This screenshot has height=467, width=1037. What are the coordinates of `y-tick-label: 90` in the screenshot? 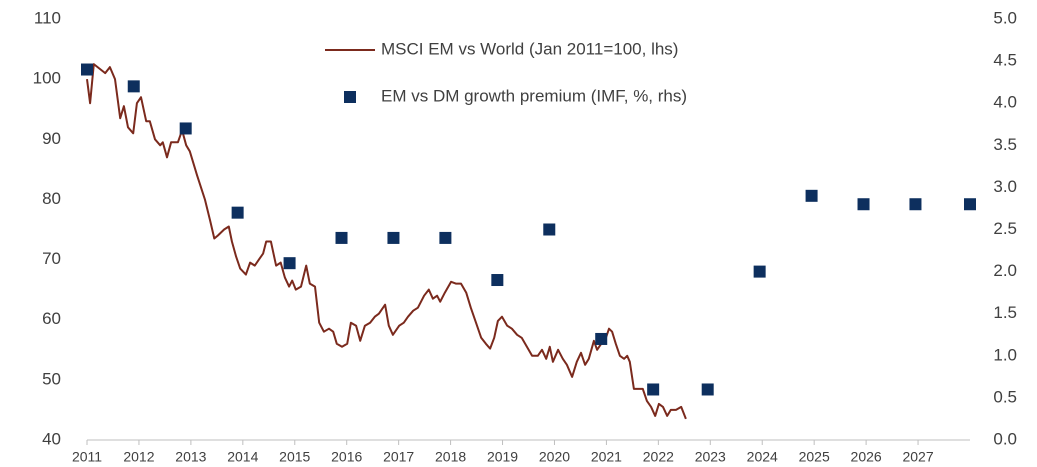 It's located at (51, 138).